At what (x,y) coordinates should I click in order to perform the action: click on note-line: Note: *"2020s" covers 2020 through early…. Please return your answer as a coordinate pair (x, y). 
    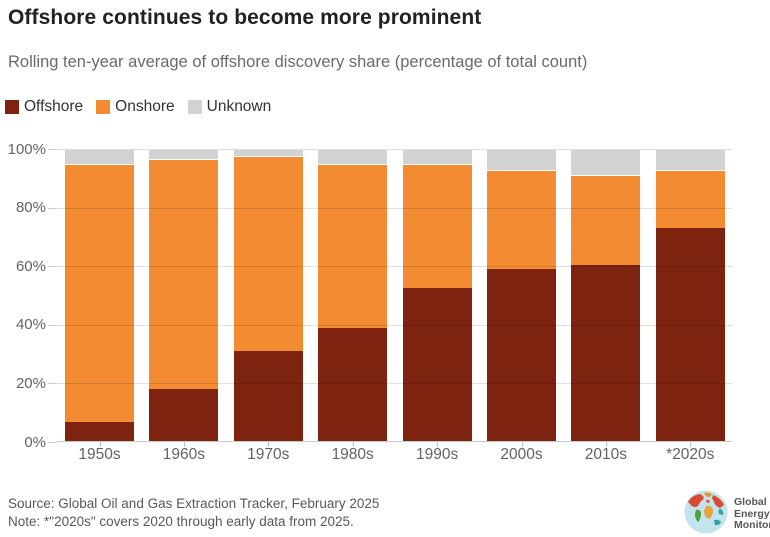
    Looking at the image, I should click on (181, 521).